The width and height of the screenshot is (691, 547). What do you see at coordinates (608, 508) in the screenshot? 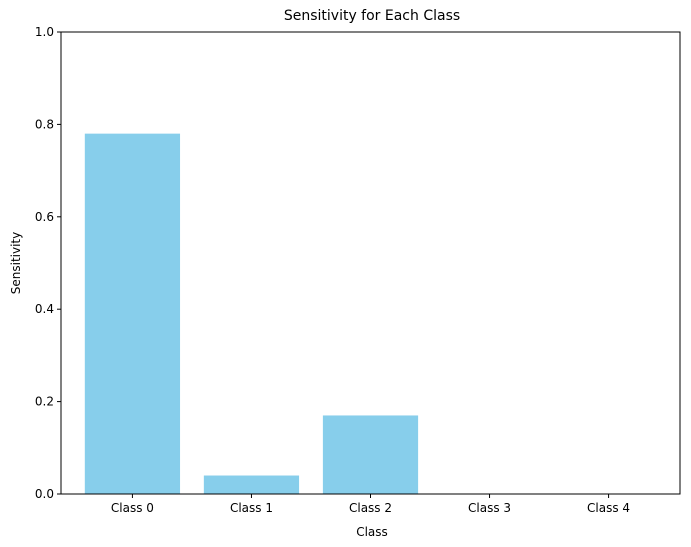
I see `x-tick-label: Class 4` at bounding box center [608, 508].